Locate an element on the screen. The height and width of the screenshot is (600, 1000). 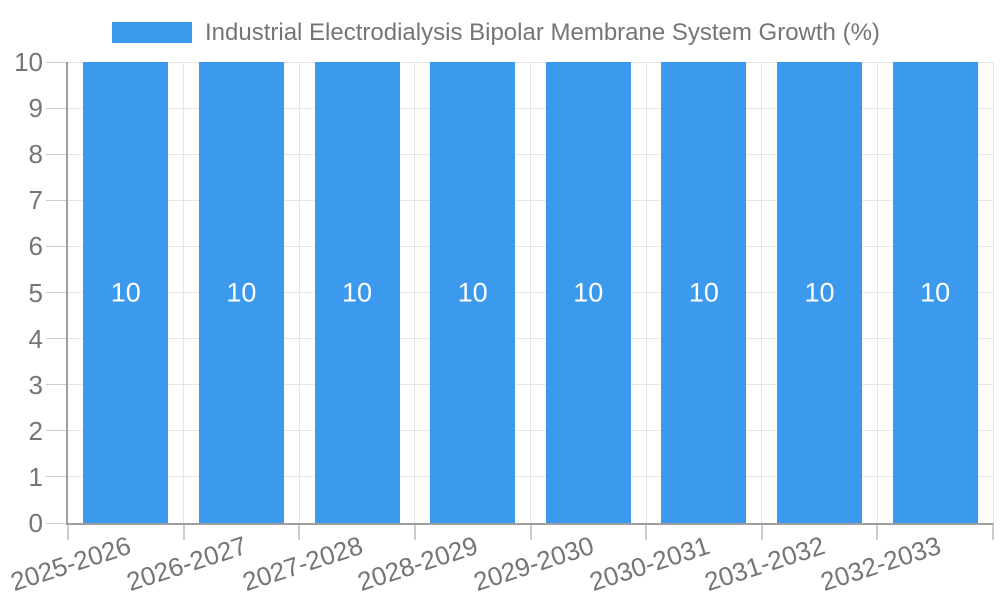
x-axis-label: 2030-2031 is located at coordinates (649, 564).